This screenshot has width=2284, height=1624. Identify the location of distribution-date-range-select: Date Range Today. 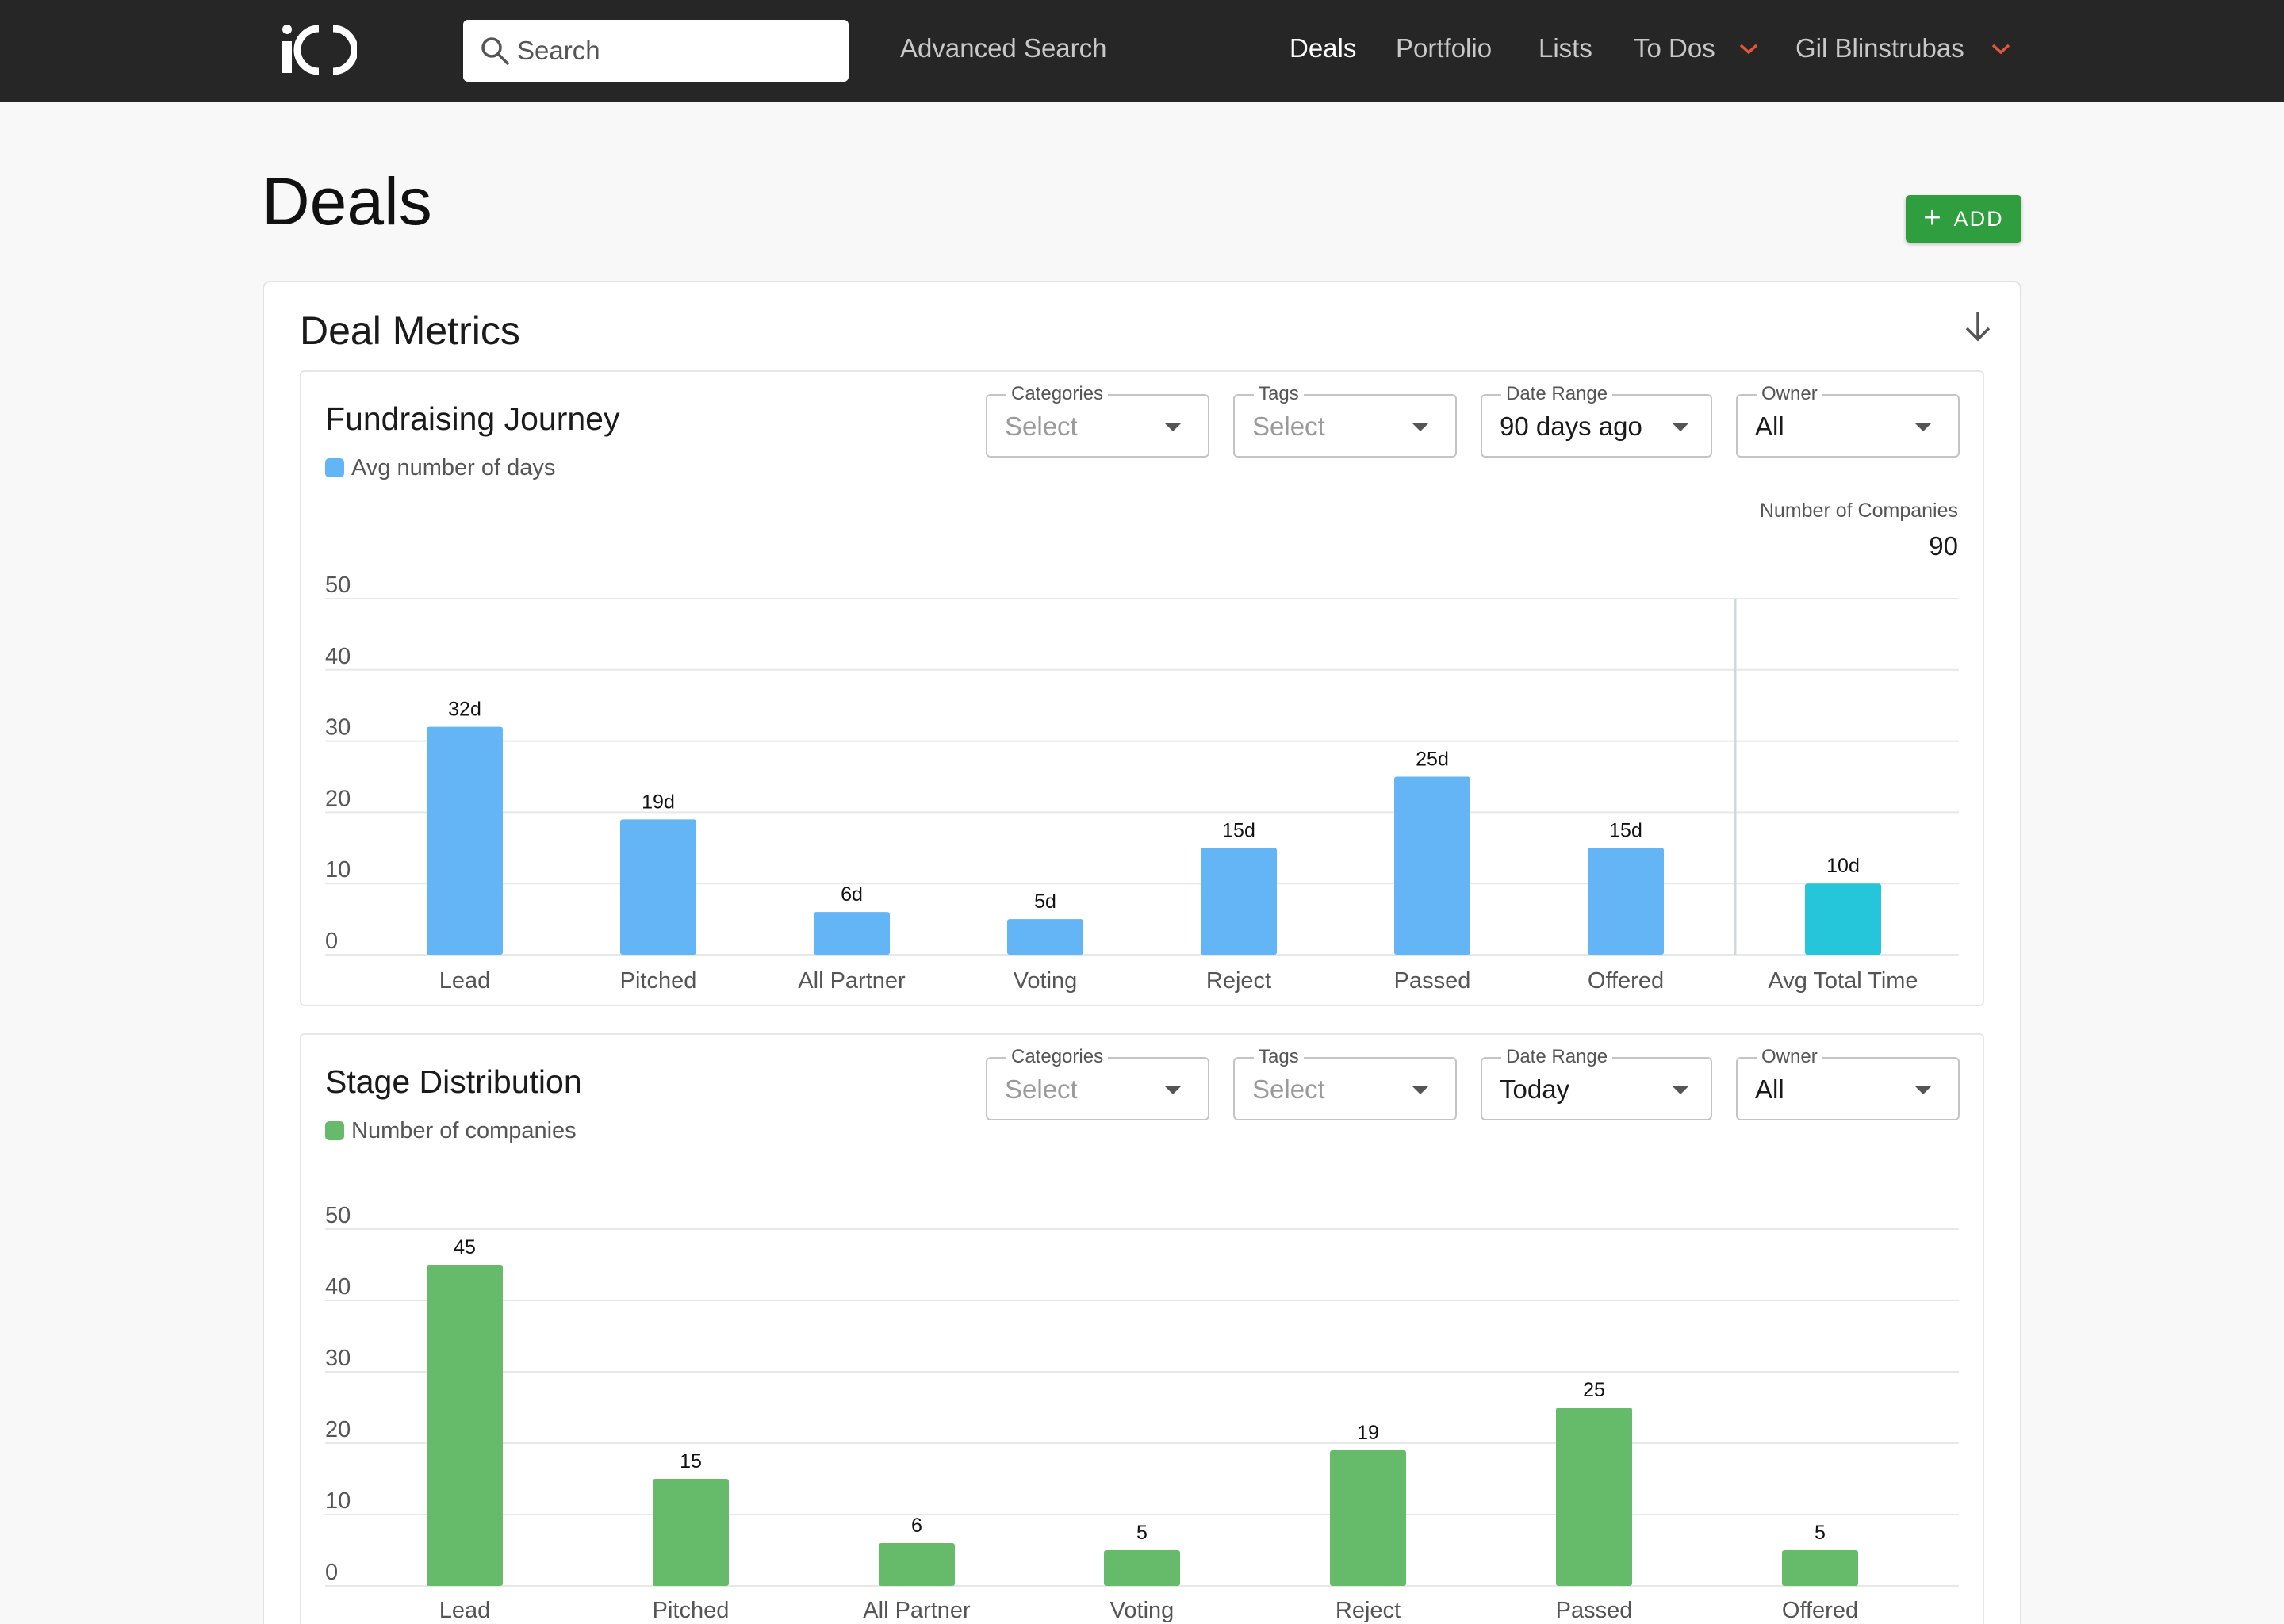
(1596, 1083).